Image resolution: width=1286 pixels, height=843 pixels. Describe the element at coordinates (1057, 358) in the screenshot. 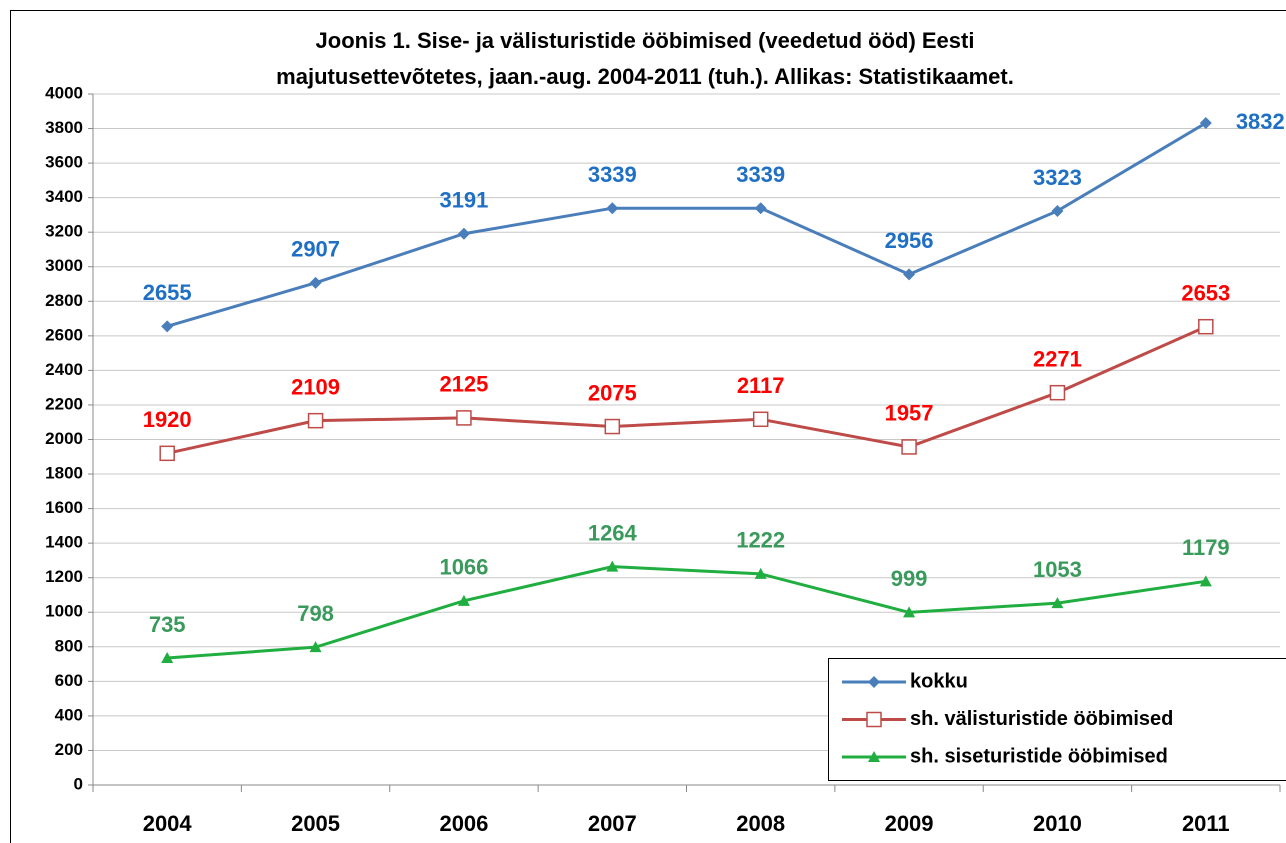

I see `data-label: 2271` at that location.